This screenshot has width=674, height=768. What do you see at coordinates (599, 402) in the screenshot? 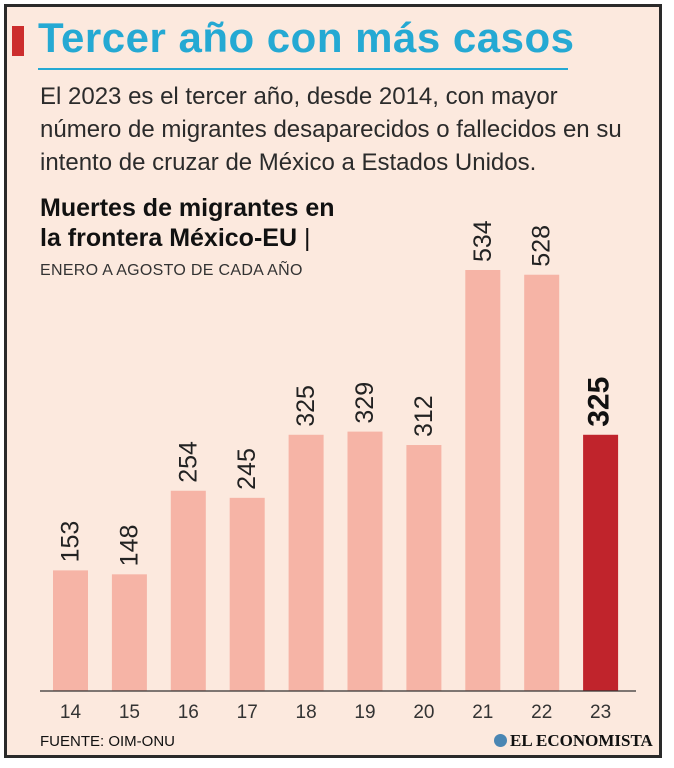
I see `value-label-23: 325` at bounding box center [599, 402].